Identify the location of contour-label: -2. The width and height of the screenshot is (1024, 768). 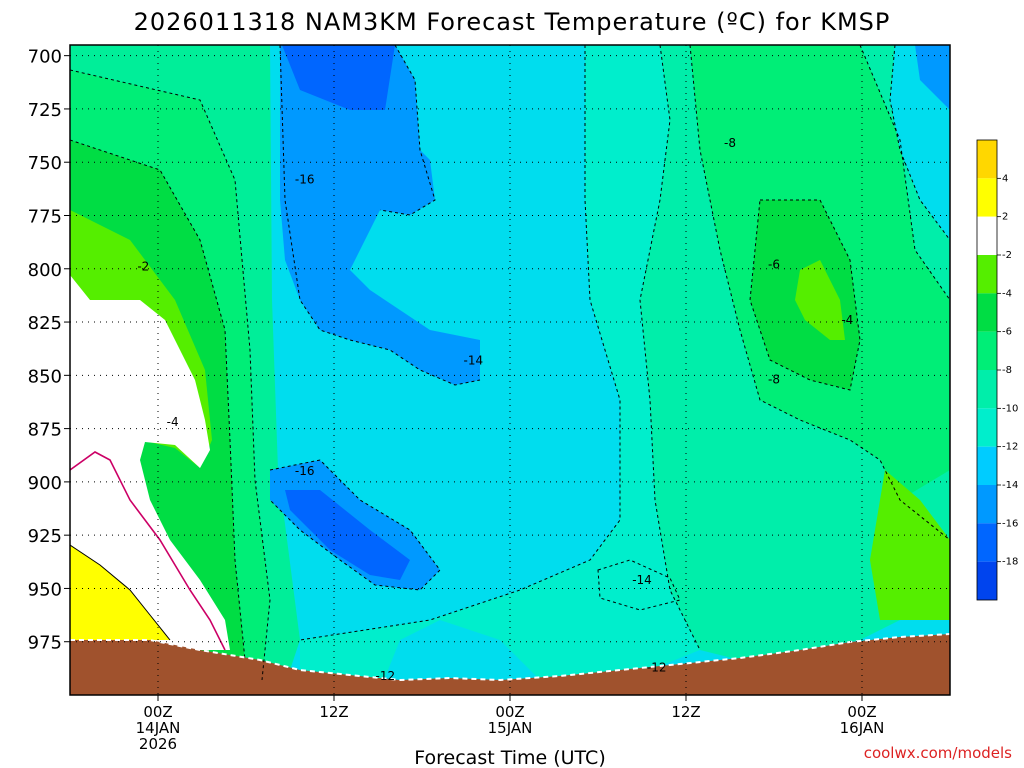
(143, 267).